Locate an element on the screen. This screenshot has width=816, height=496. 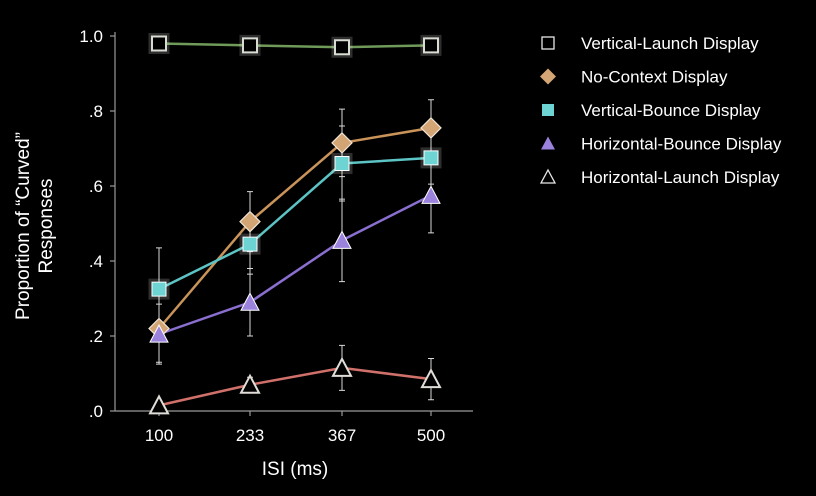
legend-label: No-Context Display is located at coordinates (654, 77).